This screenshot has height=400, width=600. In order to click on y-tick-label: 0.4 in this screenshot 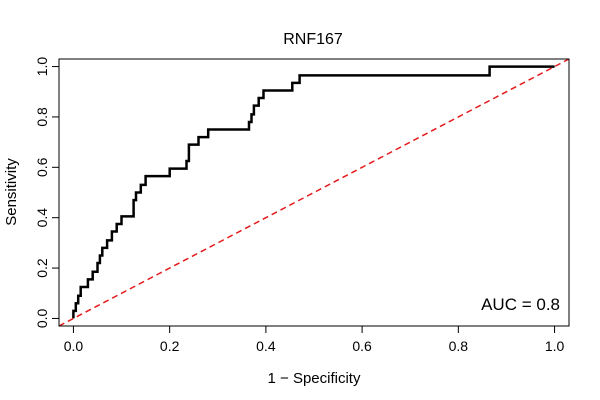, I will do `click(42, 218)`.